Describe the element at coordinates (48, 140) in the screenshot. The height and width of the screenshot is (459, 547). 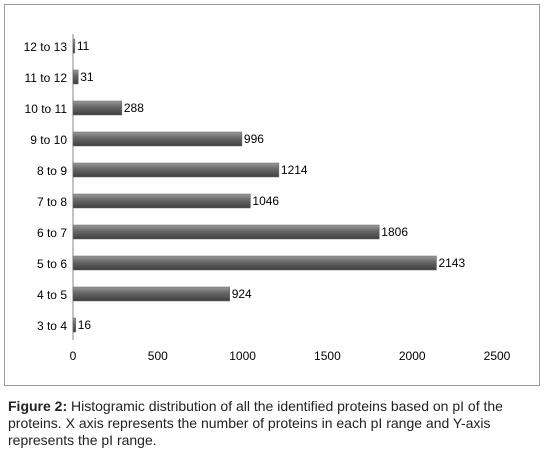
I see `y-tick-label: 9 to 10` at that location.